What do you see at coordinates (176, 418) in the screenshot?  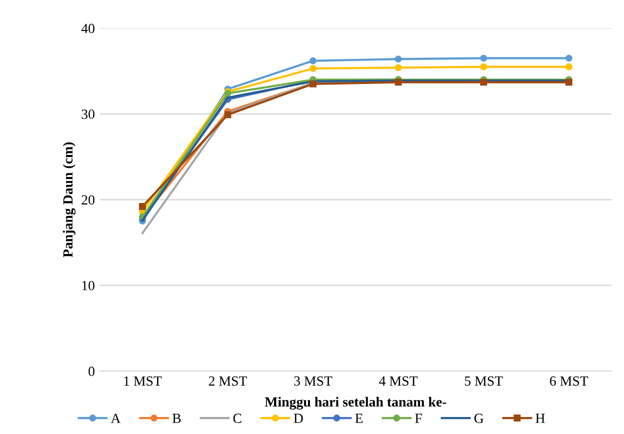 I see `legend-label: B` at bounding box center [176, 418].